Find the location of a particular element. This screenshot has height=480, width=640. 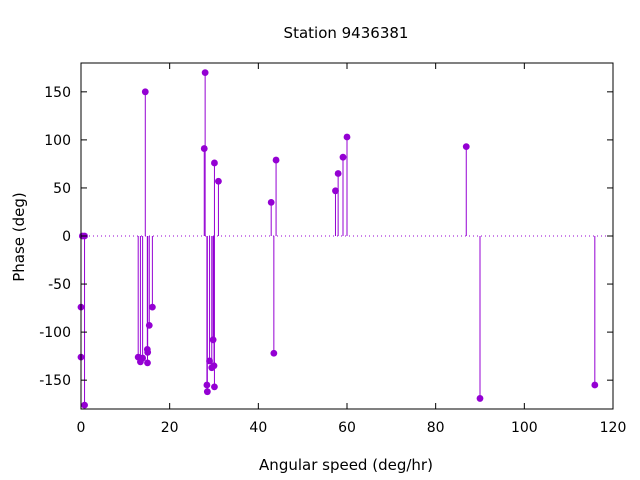

x-tick-label: 0 is located at coordinates (81, 428).